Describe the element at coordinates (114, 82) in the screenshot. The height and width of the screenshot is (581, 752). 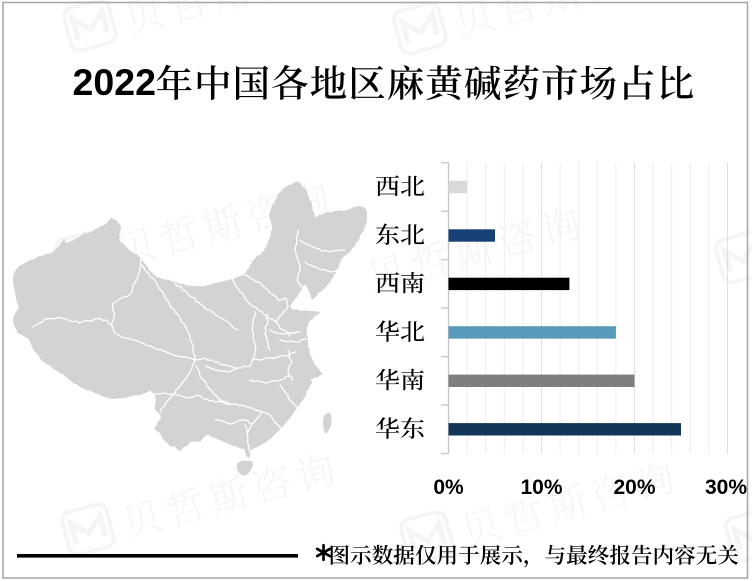
I see `svg-text: 2022` at that location.